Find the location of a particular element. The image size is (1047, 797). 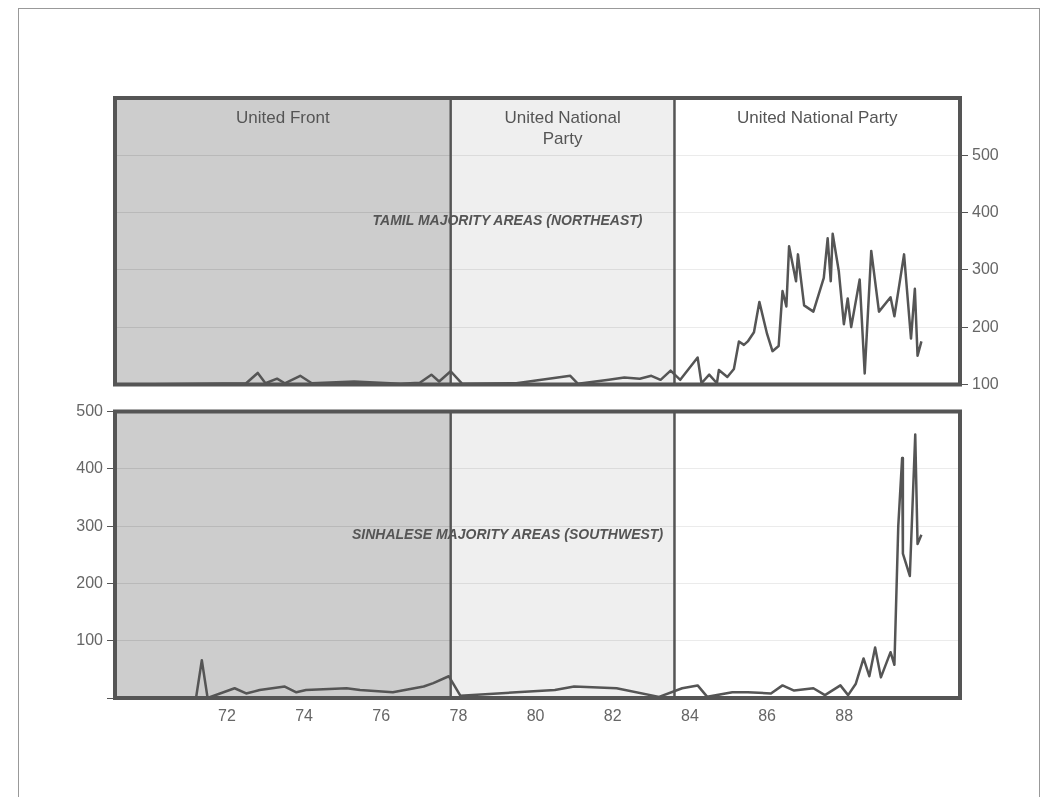

y2-tick-label: 400 is located at coordinates (985, 211).